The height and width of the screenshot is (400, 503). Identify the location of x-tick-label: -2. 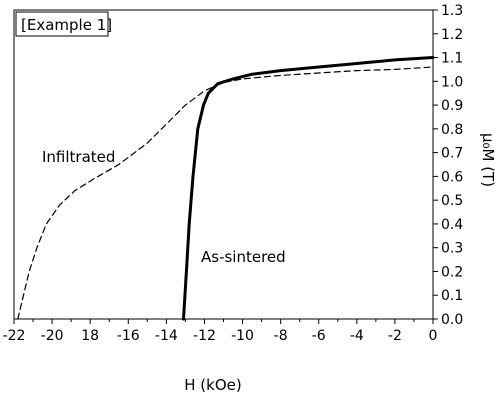
(395, 336).